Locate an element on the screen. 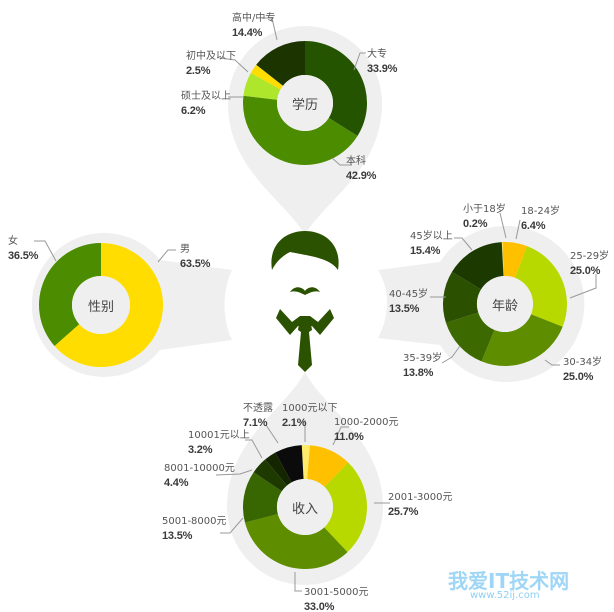 This screenshot has width=614, height=612. slice-percent: 15.4% is located at coordinates (425, 251).